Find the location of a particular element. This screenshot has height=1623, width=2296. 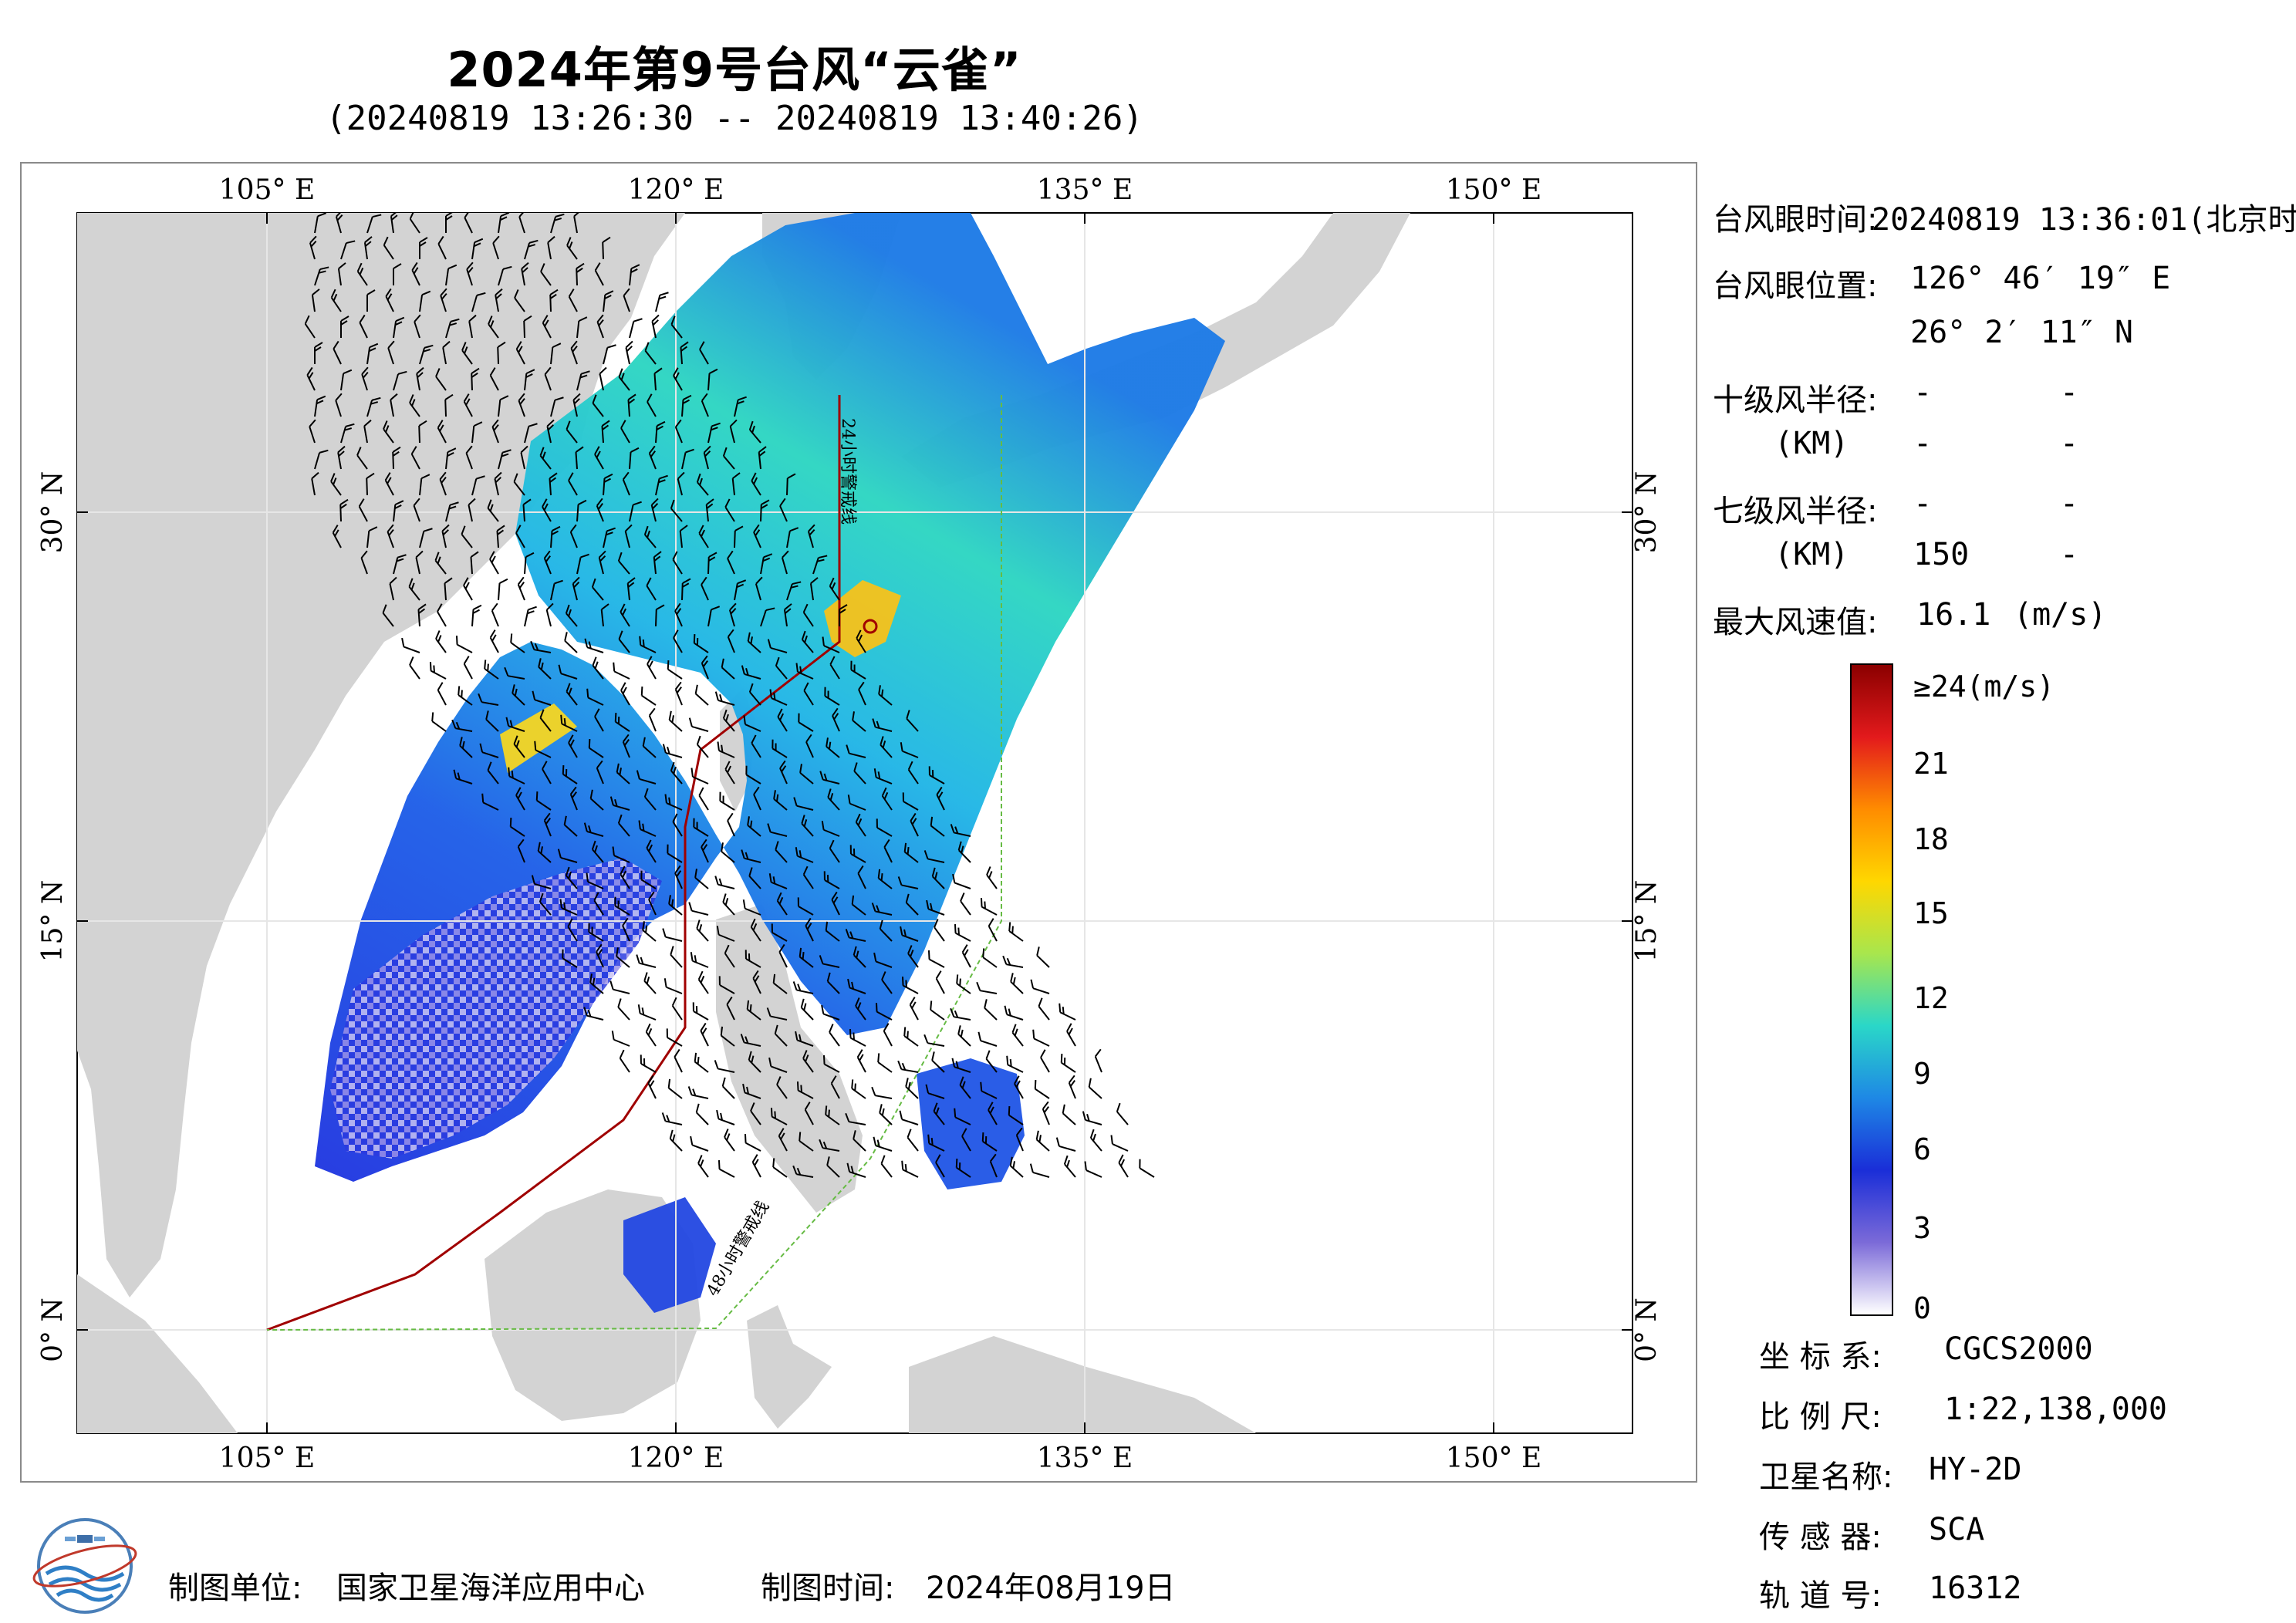

lat-label-right-0: 0° N is located at coordinates (1647, 1329).